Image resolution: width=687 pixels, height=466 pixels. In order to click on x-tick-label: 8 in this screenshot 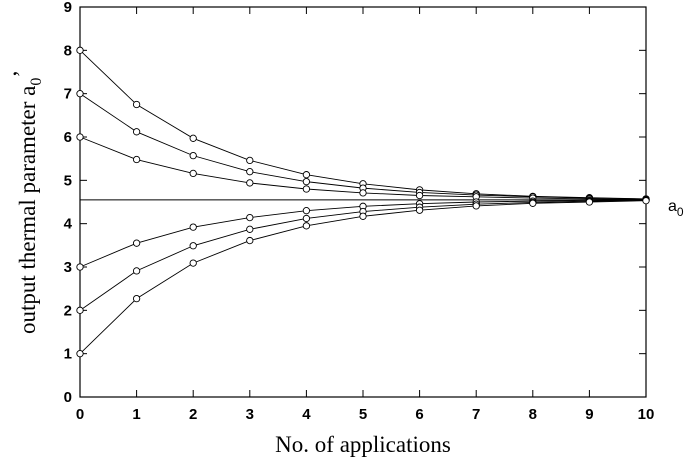, I will do `click(533, 414)`.